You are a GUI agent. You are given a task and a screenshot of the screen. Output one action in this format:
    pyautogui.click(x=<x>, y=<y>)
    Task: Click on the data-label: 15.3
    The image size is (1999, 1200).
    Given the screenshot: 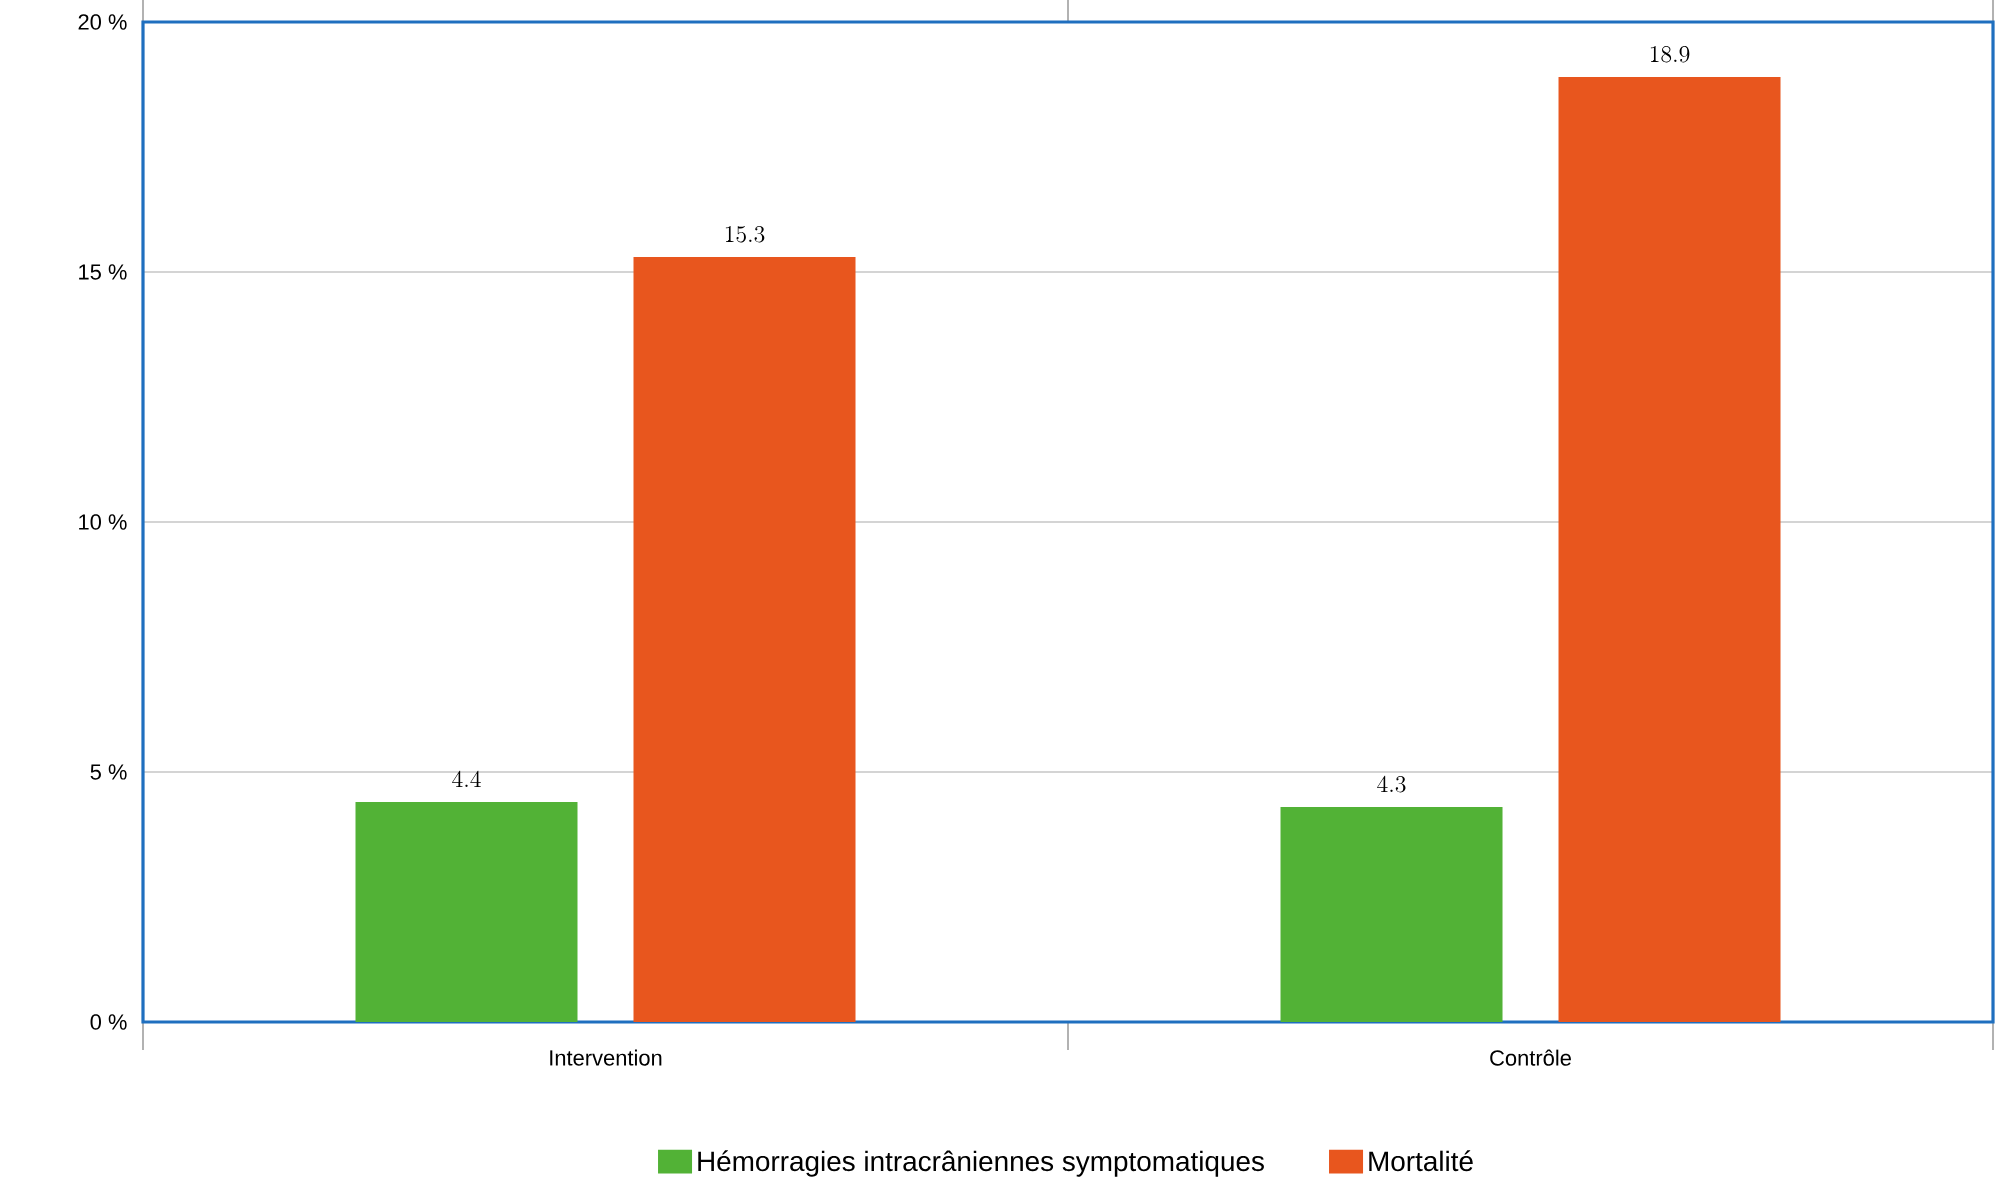 What is the action you would take?
    pyautogui.click(x=745, y=234)
    